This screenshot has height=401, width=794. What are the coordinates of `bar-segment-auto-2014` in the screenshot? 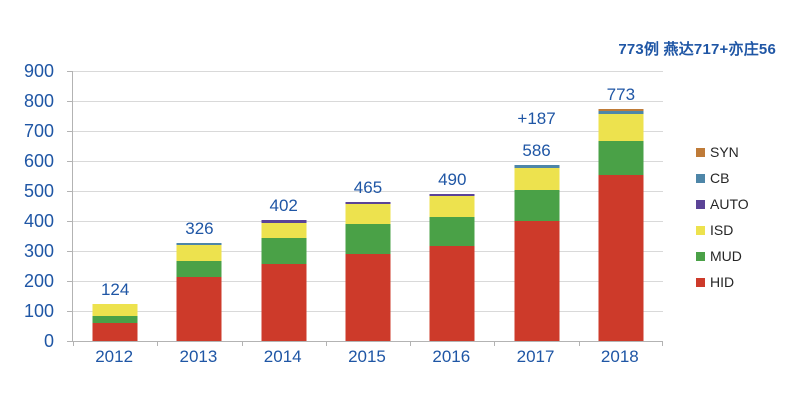 It's located at (284, 221).